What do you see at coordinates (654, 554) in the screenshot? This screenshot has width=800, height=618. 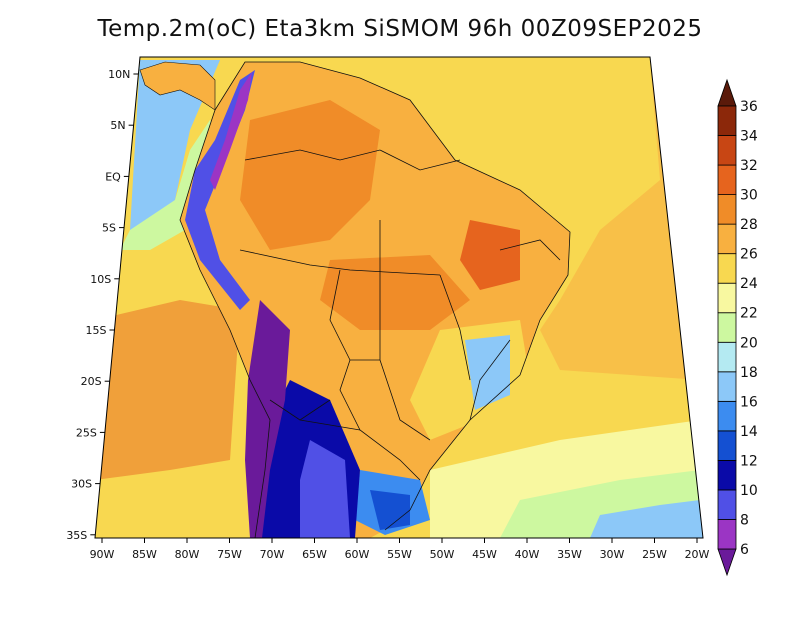 I see `lon-label: 25W` at bounding box center [654, 554].